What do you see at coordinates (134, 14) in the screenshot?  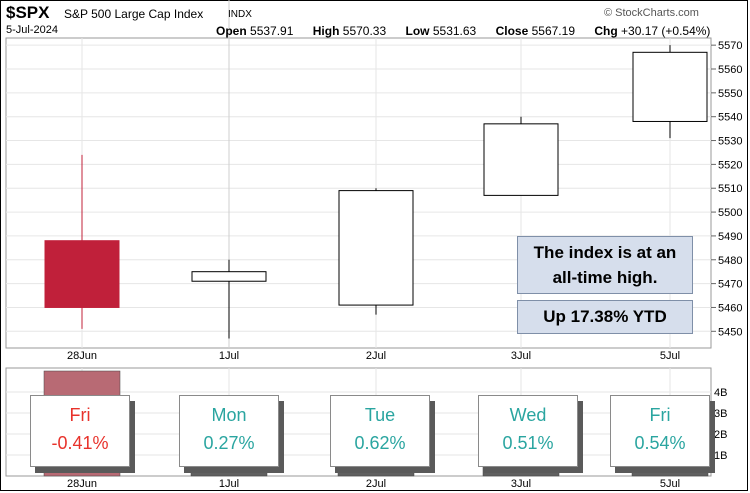 I see `index-name: S&P 500 Large Cap Index` at bounding box center [134, 14].